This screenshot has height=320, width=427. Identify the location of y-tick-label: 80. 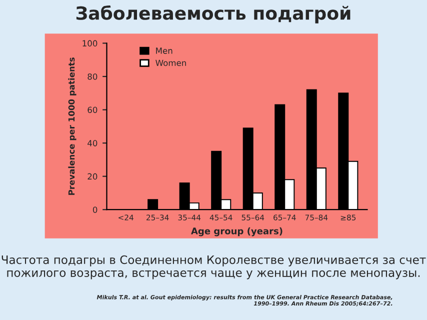
(93, 76).